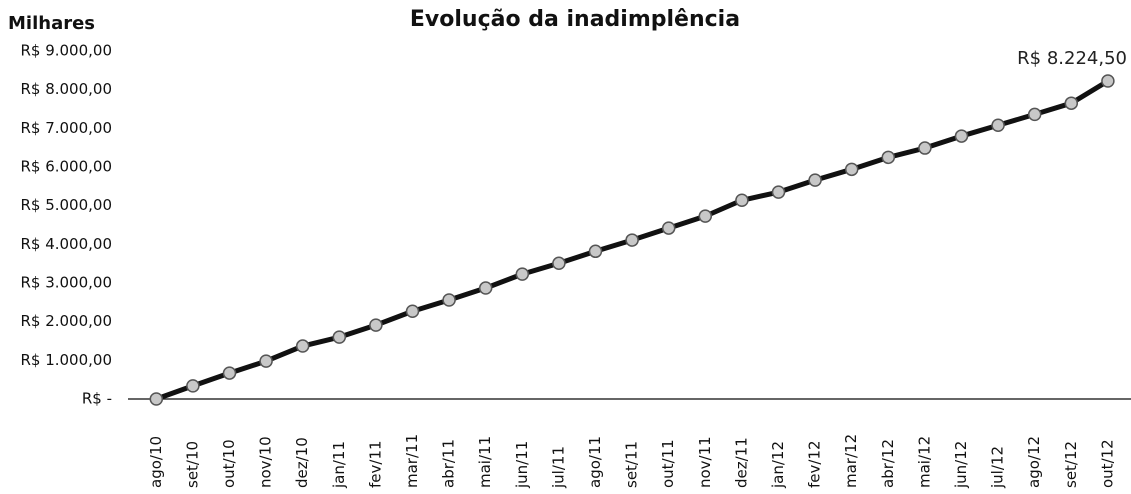 The width and height of the screenshot is (1131, 494). What do you see at coordinates (961, 465) in the screenshot?
I see `x-tick-label: jun/12` at bounding box center [961, 465].